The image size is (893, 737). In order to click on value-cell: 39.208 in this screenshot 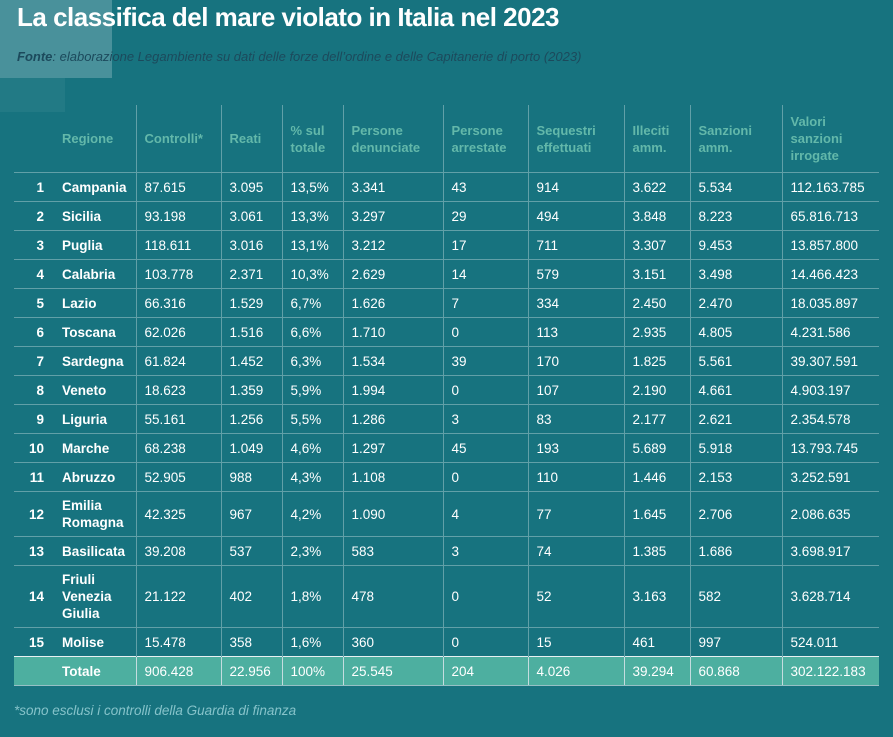, I will do `click(178, 551)`.